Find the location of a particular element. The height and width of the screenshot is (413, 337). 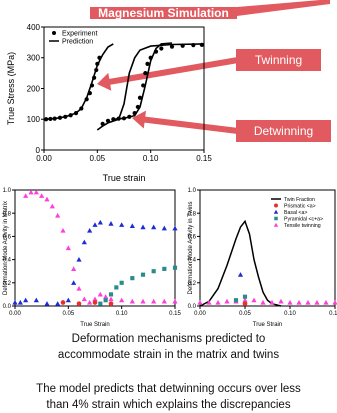

twin-fraction-line is located at coordinates (240, 263).